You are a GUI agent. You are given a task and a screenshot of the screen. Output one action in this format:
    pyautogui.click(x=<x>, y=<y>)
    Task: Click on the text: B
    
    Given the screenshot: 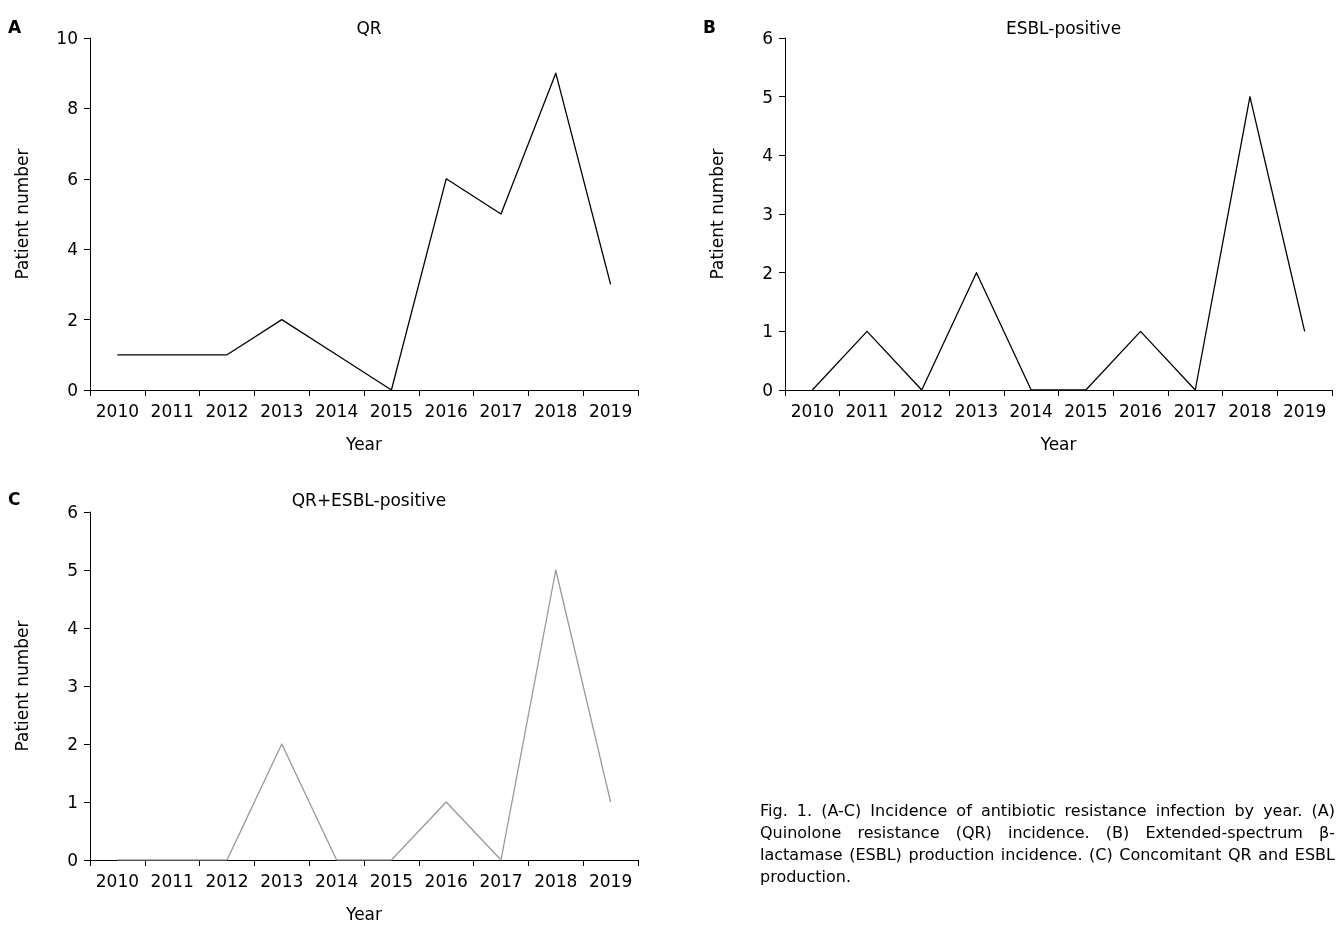 What is the action you would take?
    pyautogui.click(x=709, y=26)
    